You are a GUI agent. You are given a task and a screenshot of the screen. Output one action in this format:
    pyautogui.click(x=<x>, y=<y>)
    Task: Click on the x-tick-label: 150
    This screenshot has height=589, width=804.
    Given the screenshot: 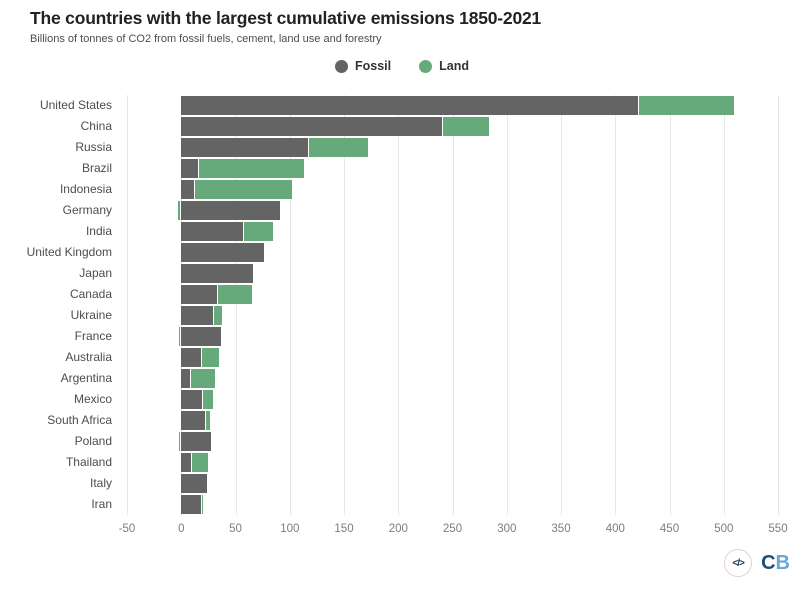 What is the action you would take?
    pyautogui.click(x=344, y=529)
    